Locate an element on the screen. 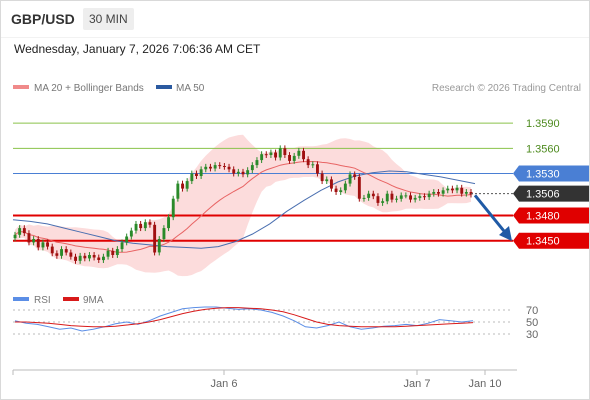  current-price-tag is located at coordinates (551, 193).